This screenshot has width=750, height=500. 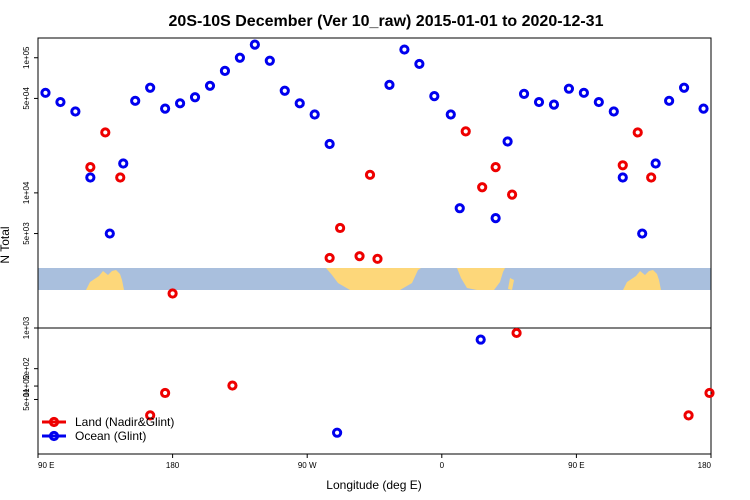 What do you see at coordinates (374, 462) in the screenshot?
I see `x-axis: 90 E 180 90 W 0 90 E 180` at bounding box center [374, 462].